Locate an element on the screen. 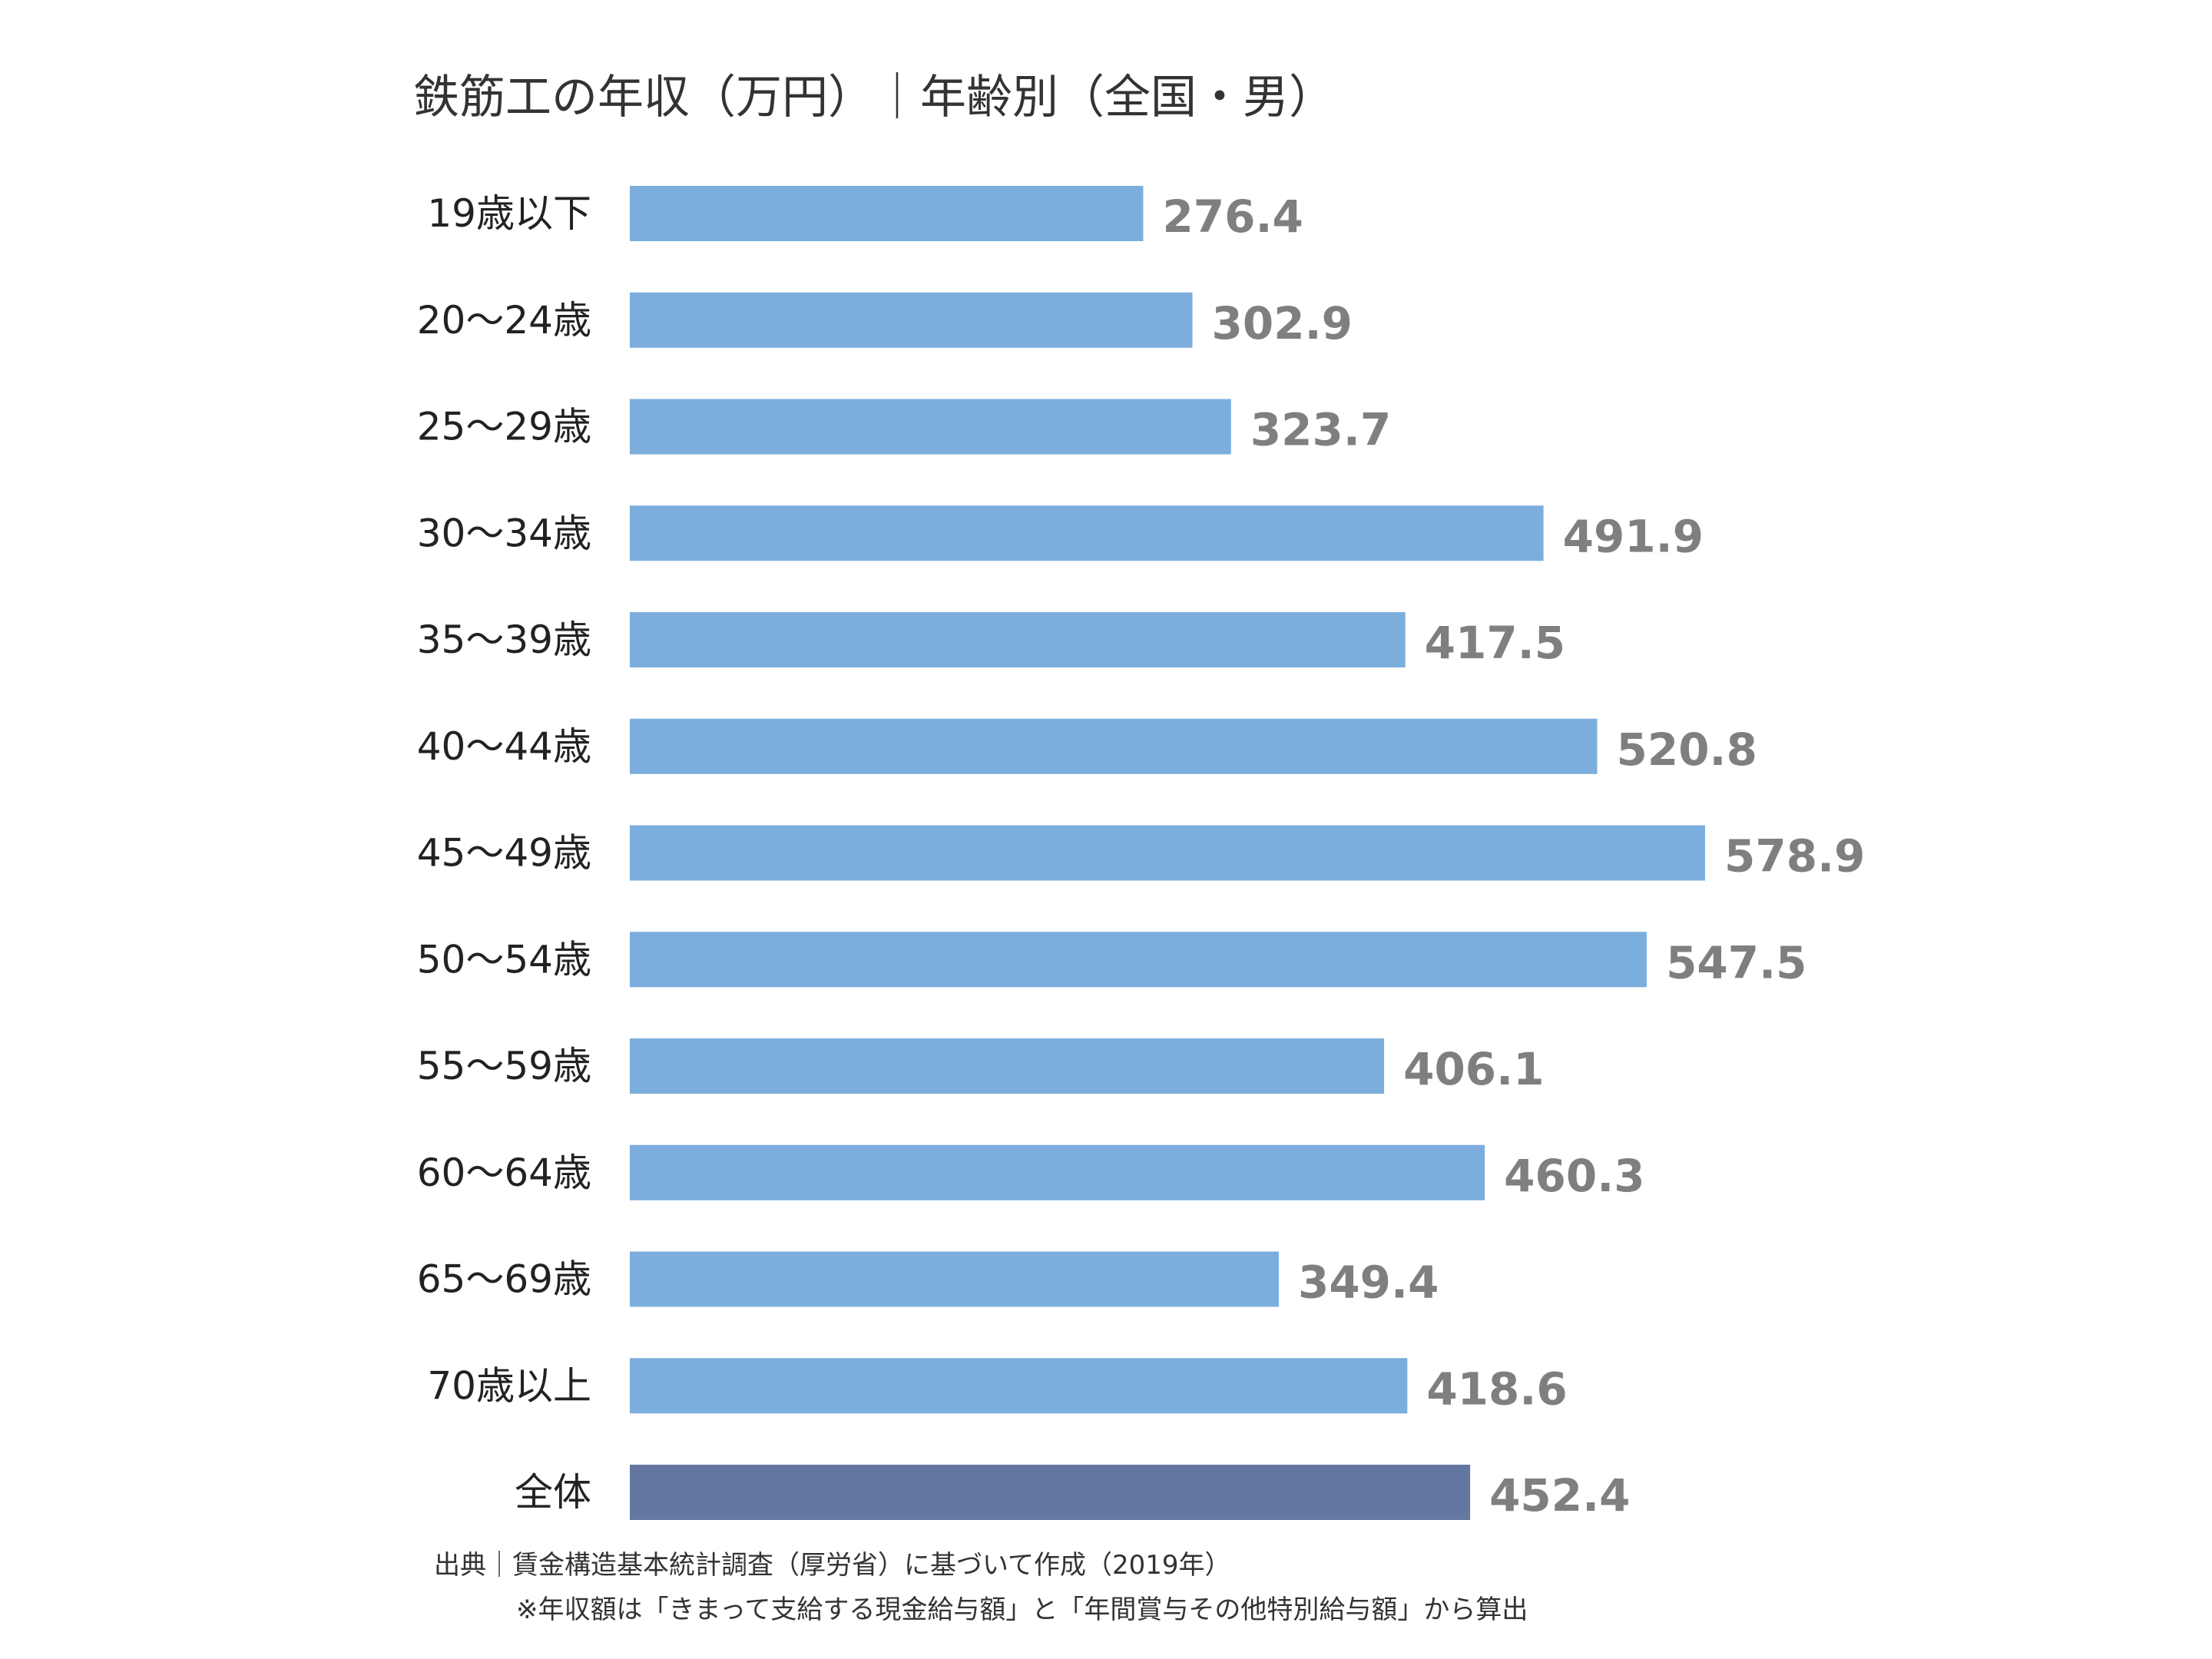 This screenshot has height=1659, width=2212. category-label: 35～39歳 is located at coordinates (504, 640).